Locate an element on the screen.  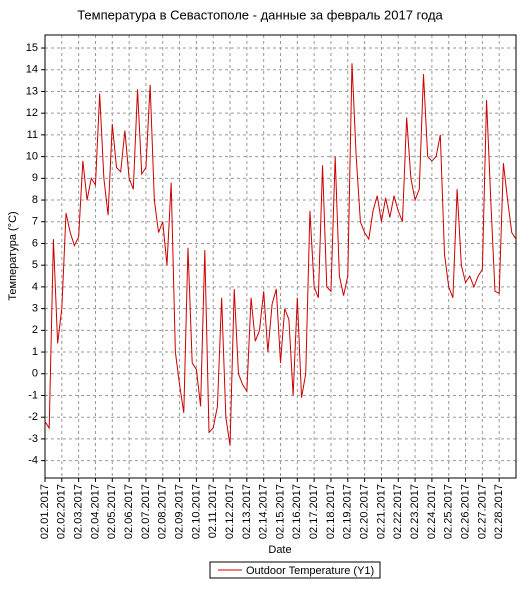
y-tick-label: 15 is located at coordinates (32, 48).